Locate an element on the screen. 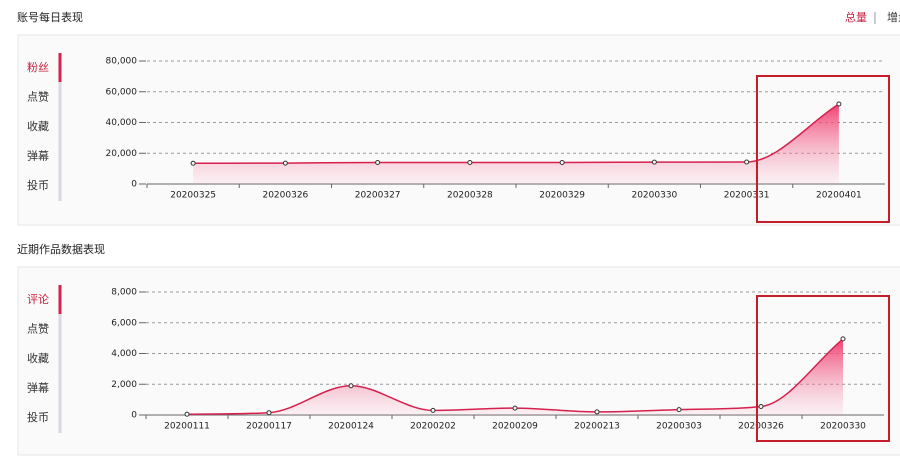 The width and height of the screenshot is (900, 469). tab: 评论 is located at coordinates (38, 299).